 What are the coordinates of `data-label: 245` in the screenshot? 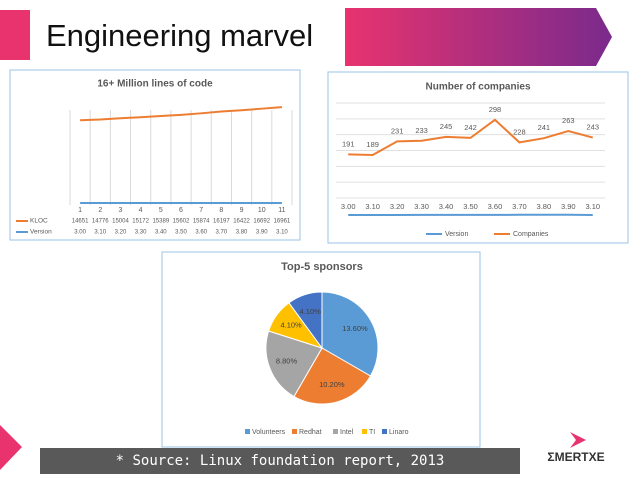 It's located at (446, 126).